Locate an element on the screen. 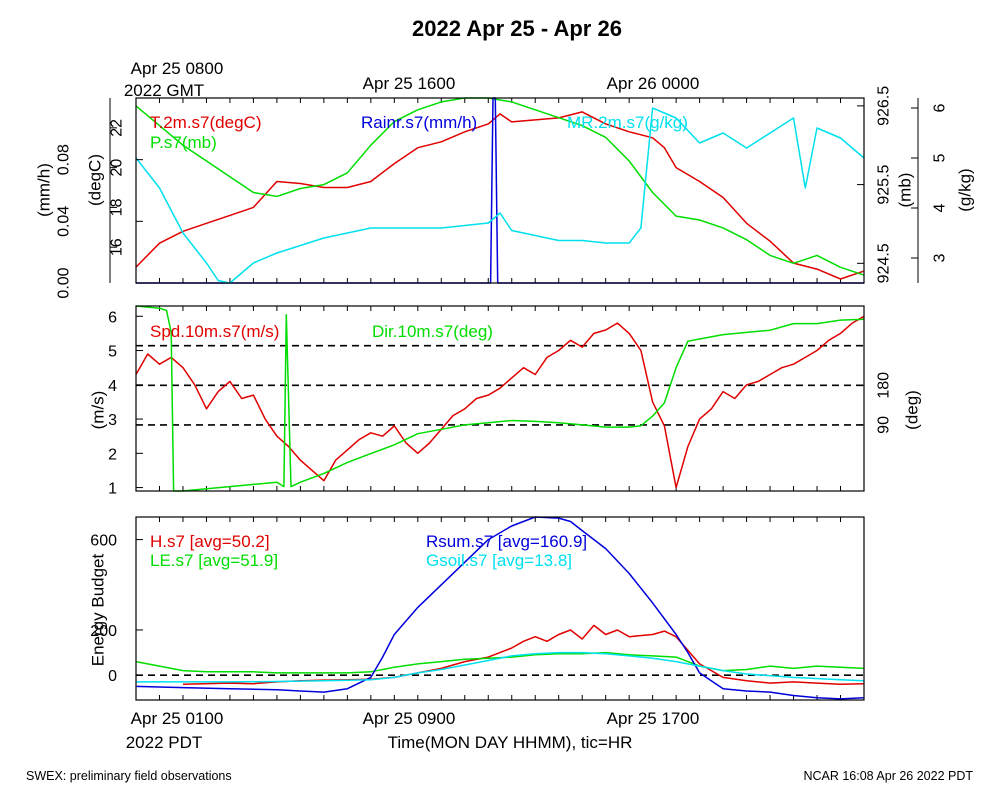  y-tick-label: 0.08 is located at coordinates (64, 159).